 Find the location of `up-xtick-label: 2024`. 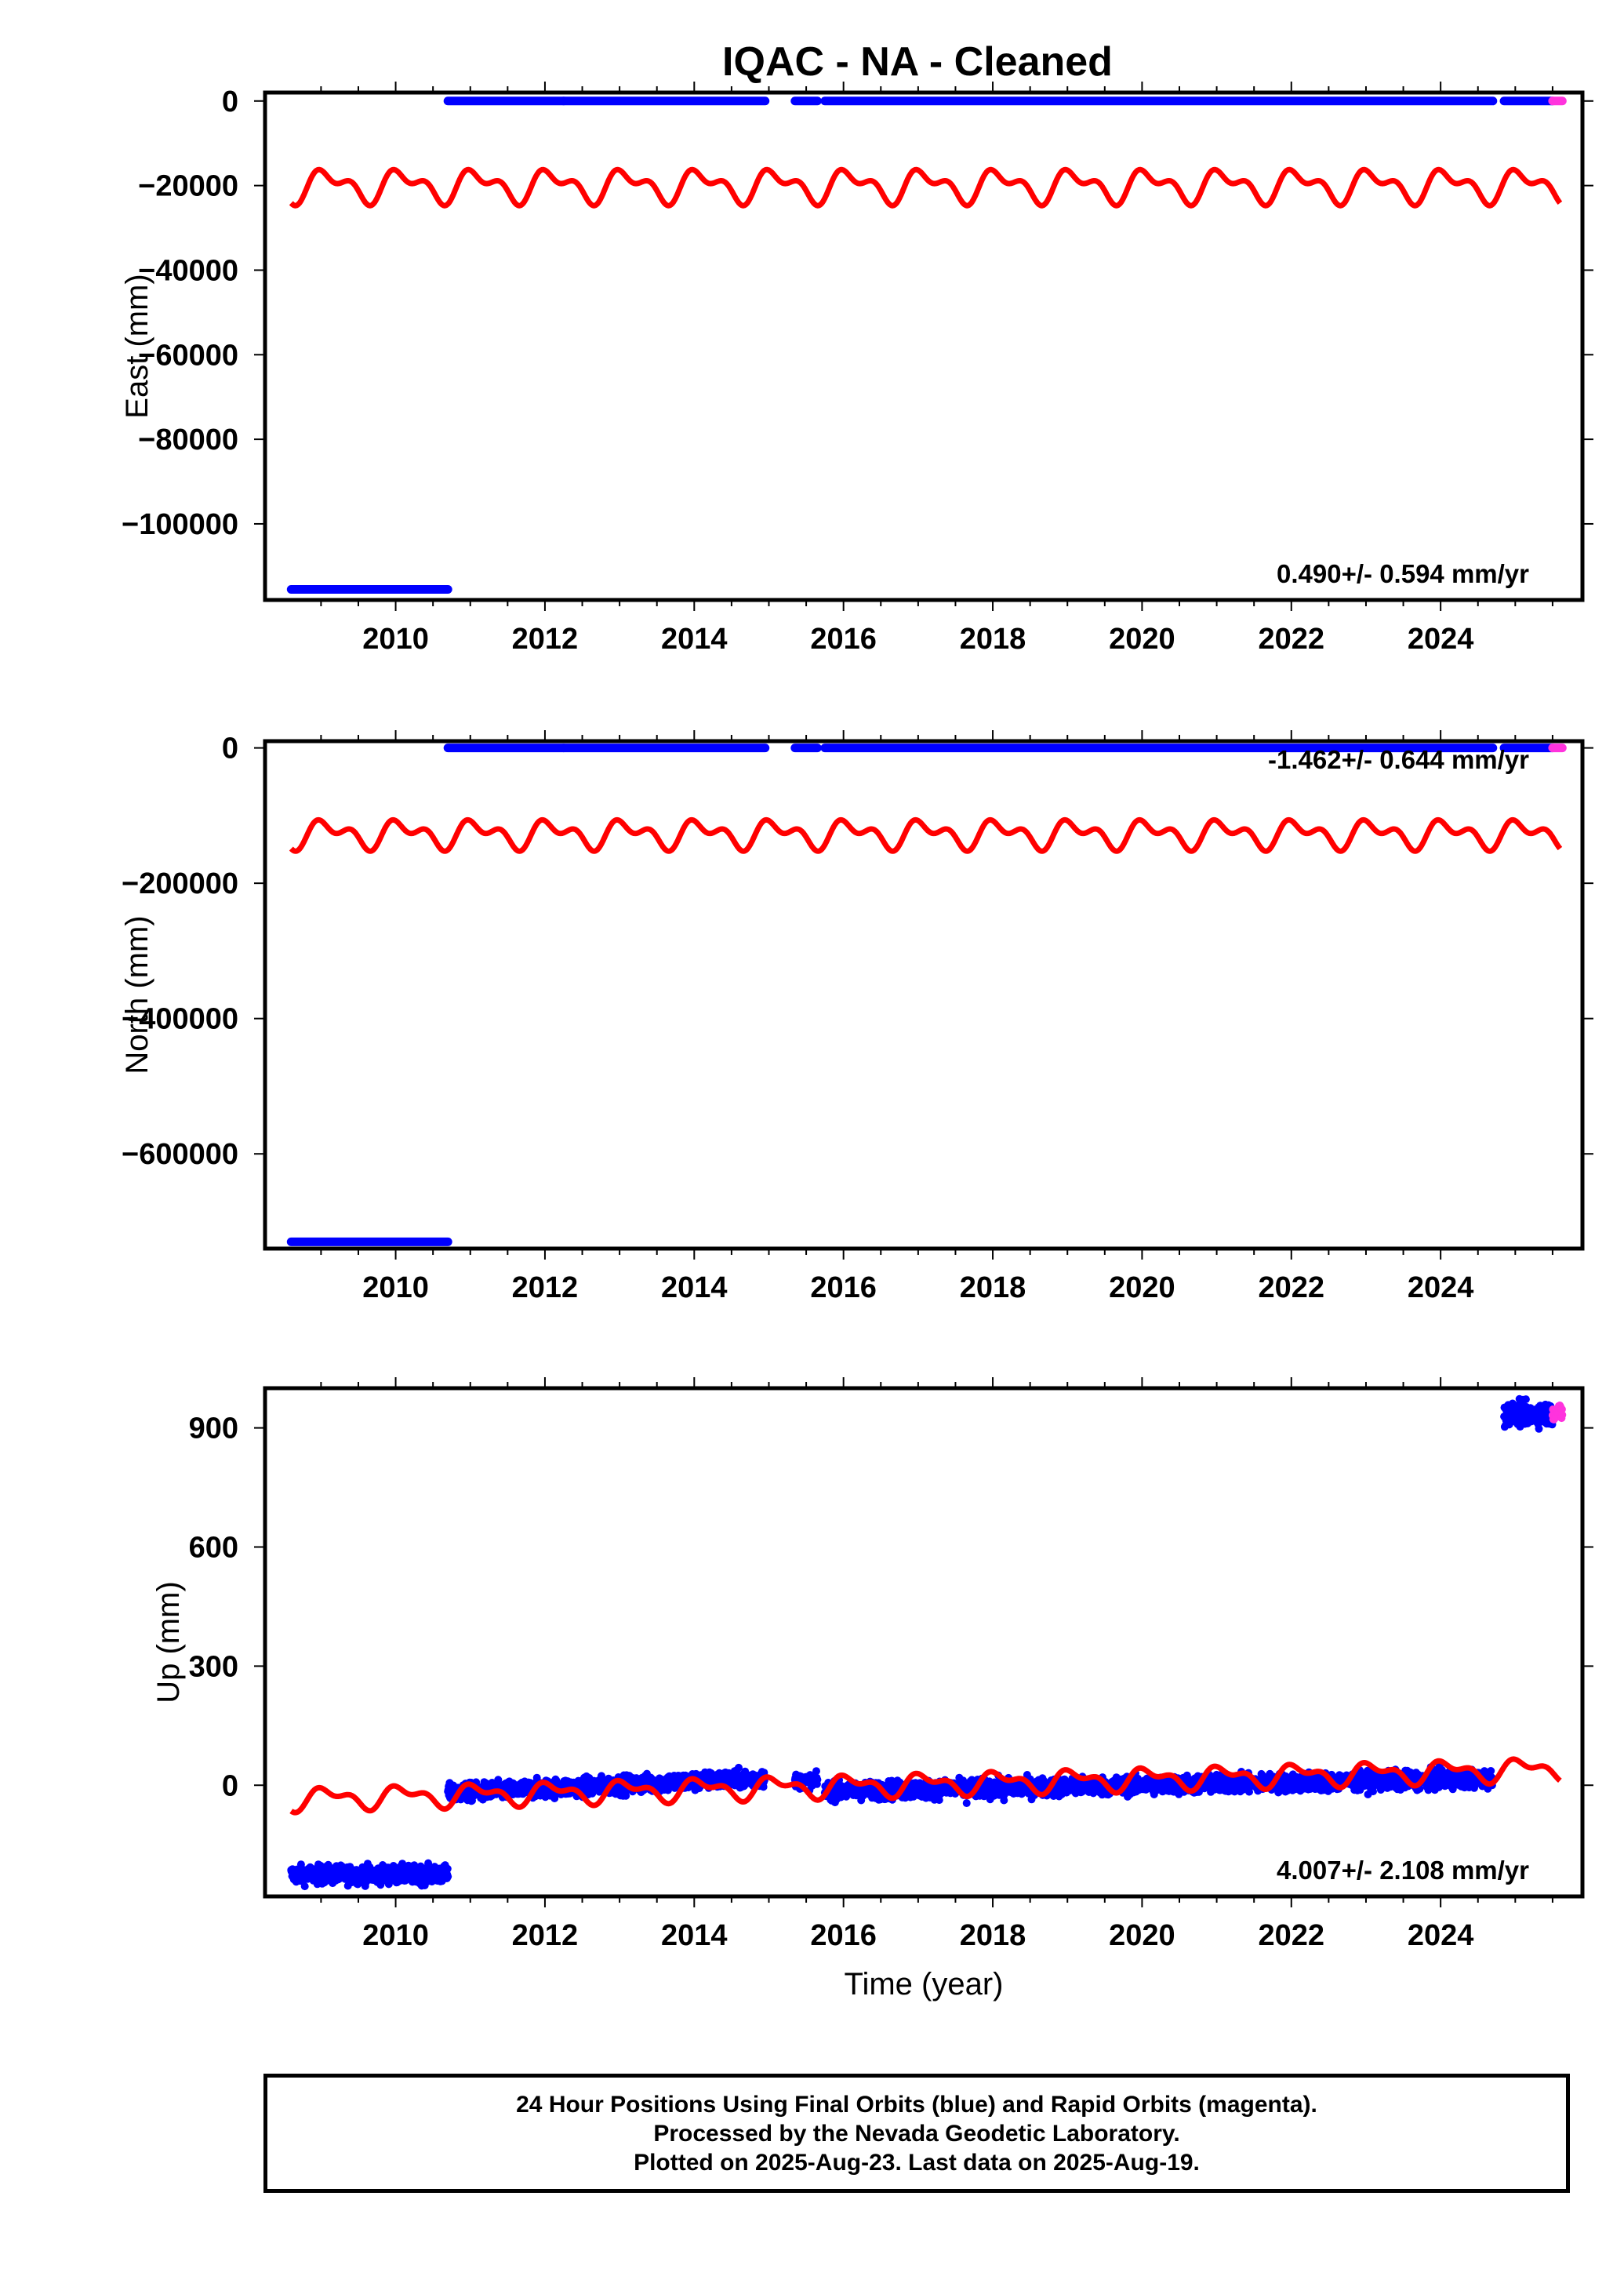

up-xtick-label: 2024 is located at coordinates (1441, 1936).